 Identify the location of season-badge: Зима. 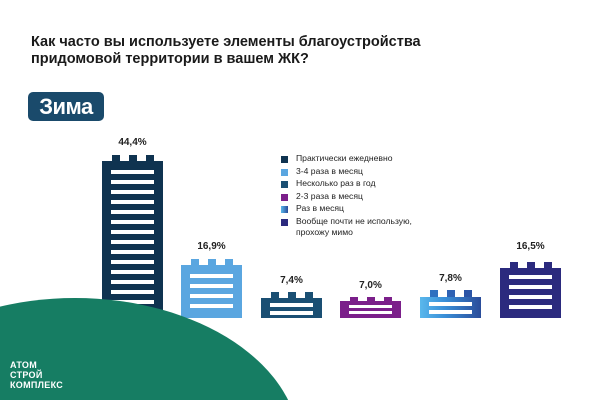
(66, 106).